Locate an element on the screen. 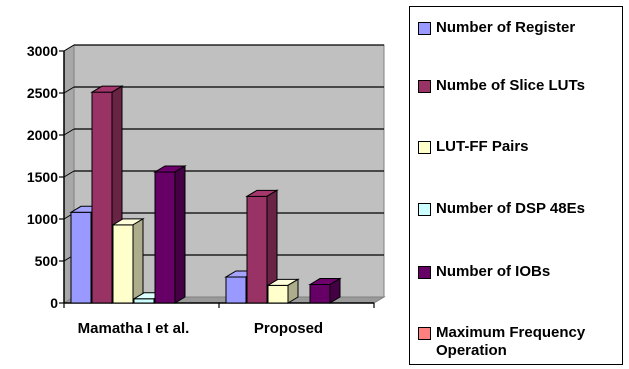 The image size is (629, 369). y-tick-label: 1500 is located at coordinates (42, 177).